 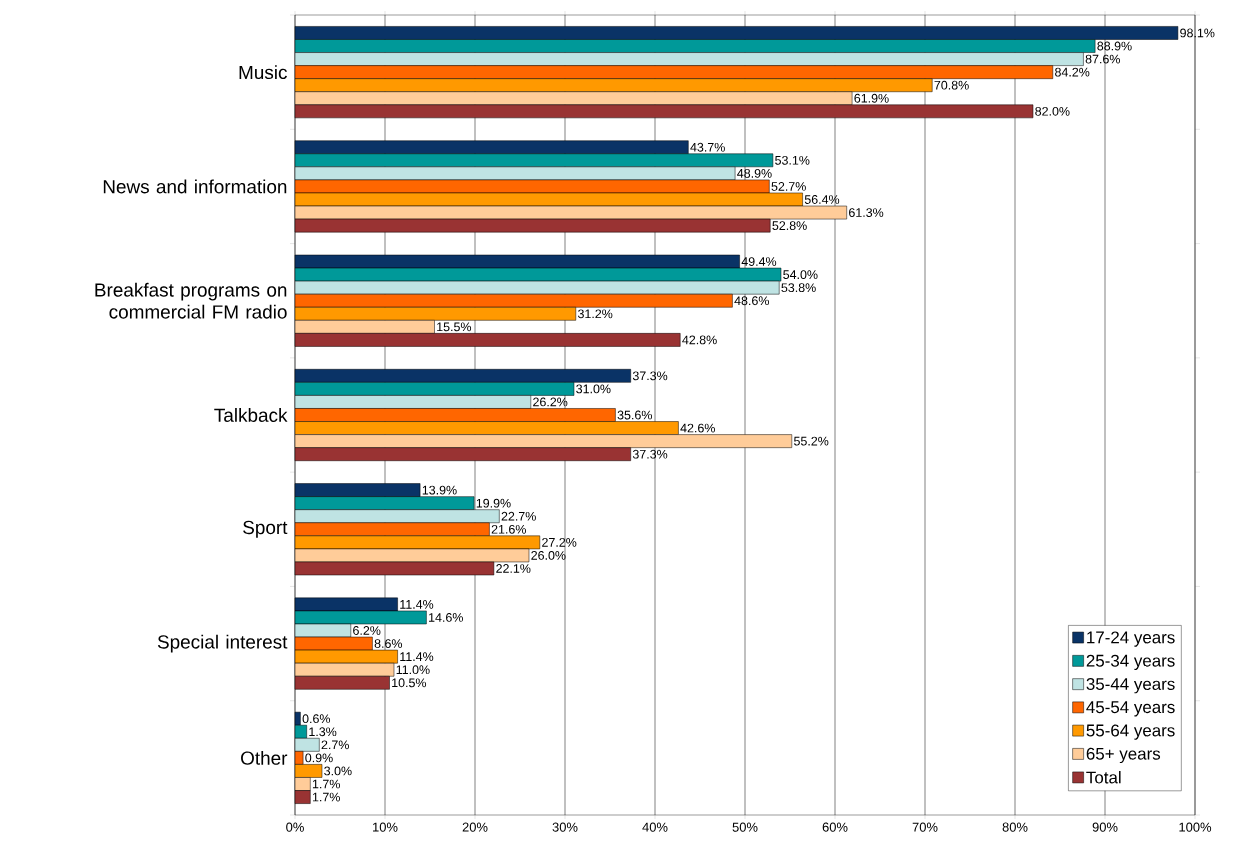 I want to click on data-label: 31.2%, so click(x=595, y=314).